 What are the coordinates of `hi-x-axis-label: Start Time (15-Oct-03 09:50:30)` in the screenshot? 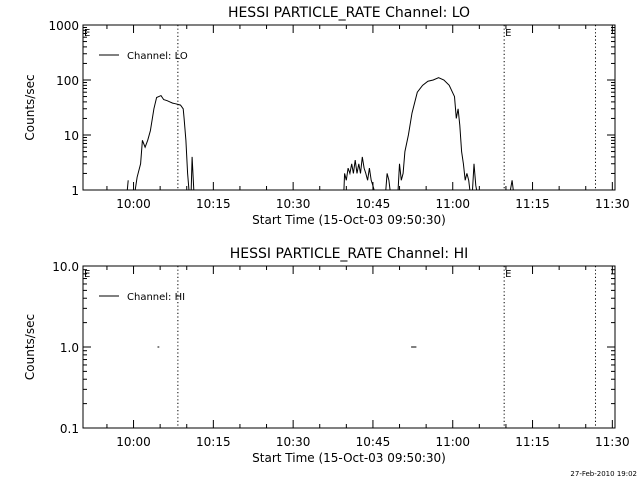 It's located at (349, 458).